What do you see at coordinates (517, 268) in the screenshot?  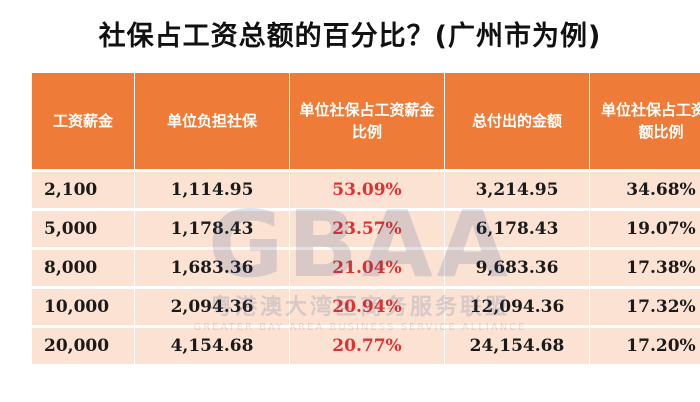 I see `total-payment-cell: 9,683.36` at bounding box center [517, 268].